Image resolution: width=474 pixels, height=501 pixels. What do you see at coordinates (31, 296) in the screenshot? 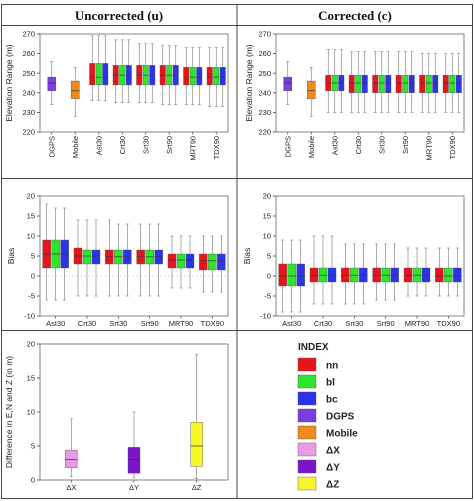
I see `y-tick-label: -5` at bounding box center [31, 296].